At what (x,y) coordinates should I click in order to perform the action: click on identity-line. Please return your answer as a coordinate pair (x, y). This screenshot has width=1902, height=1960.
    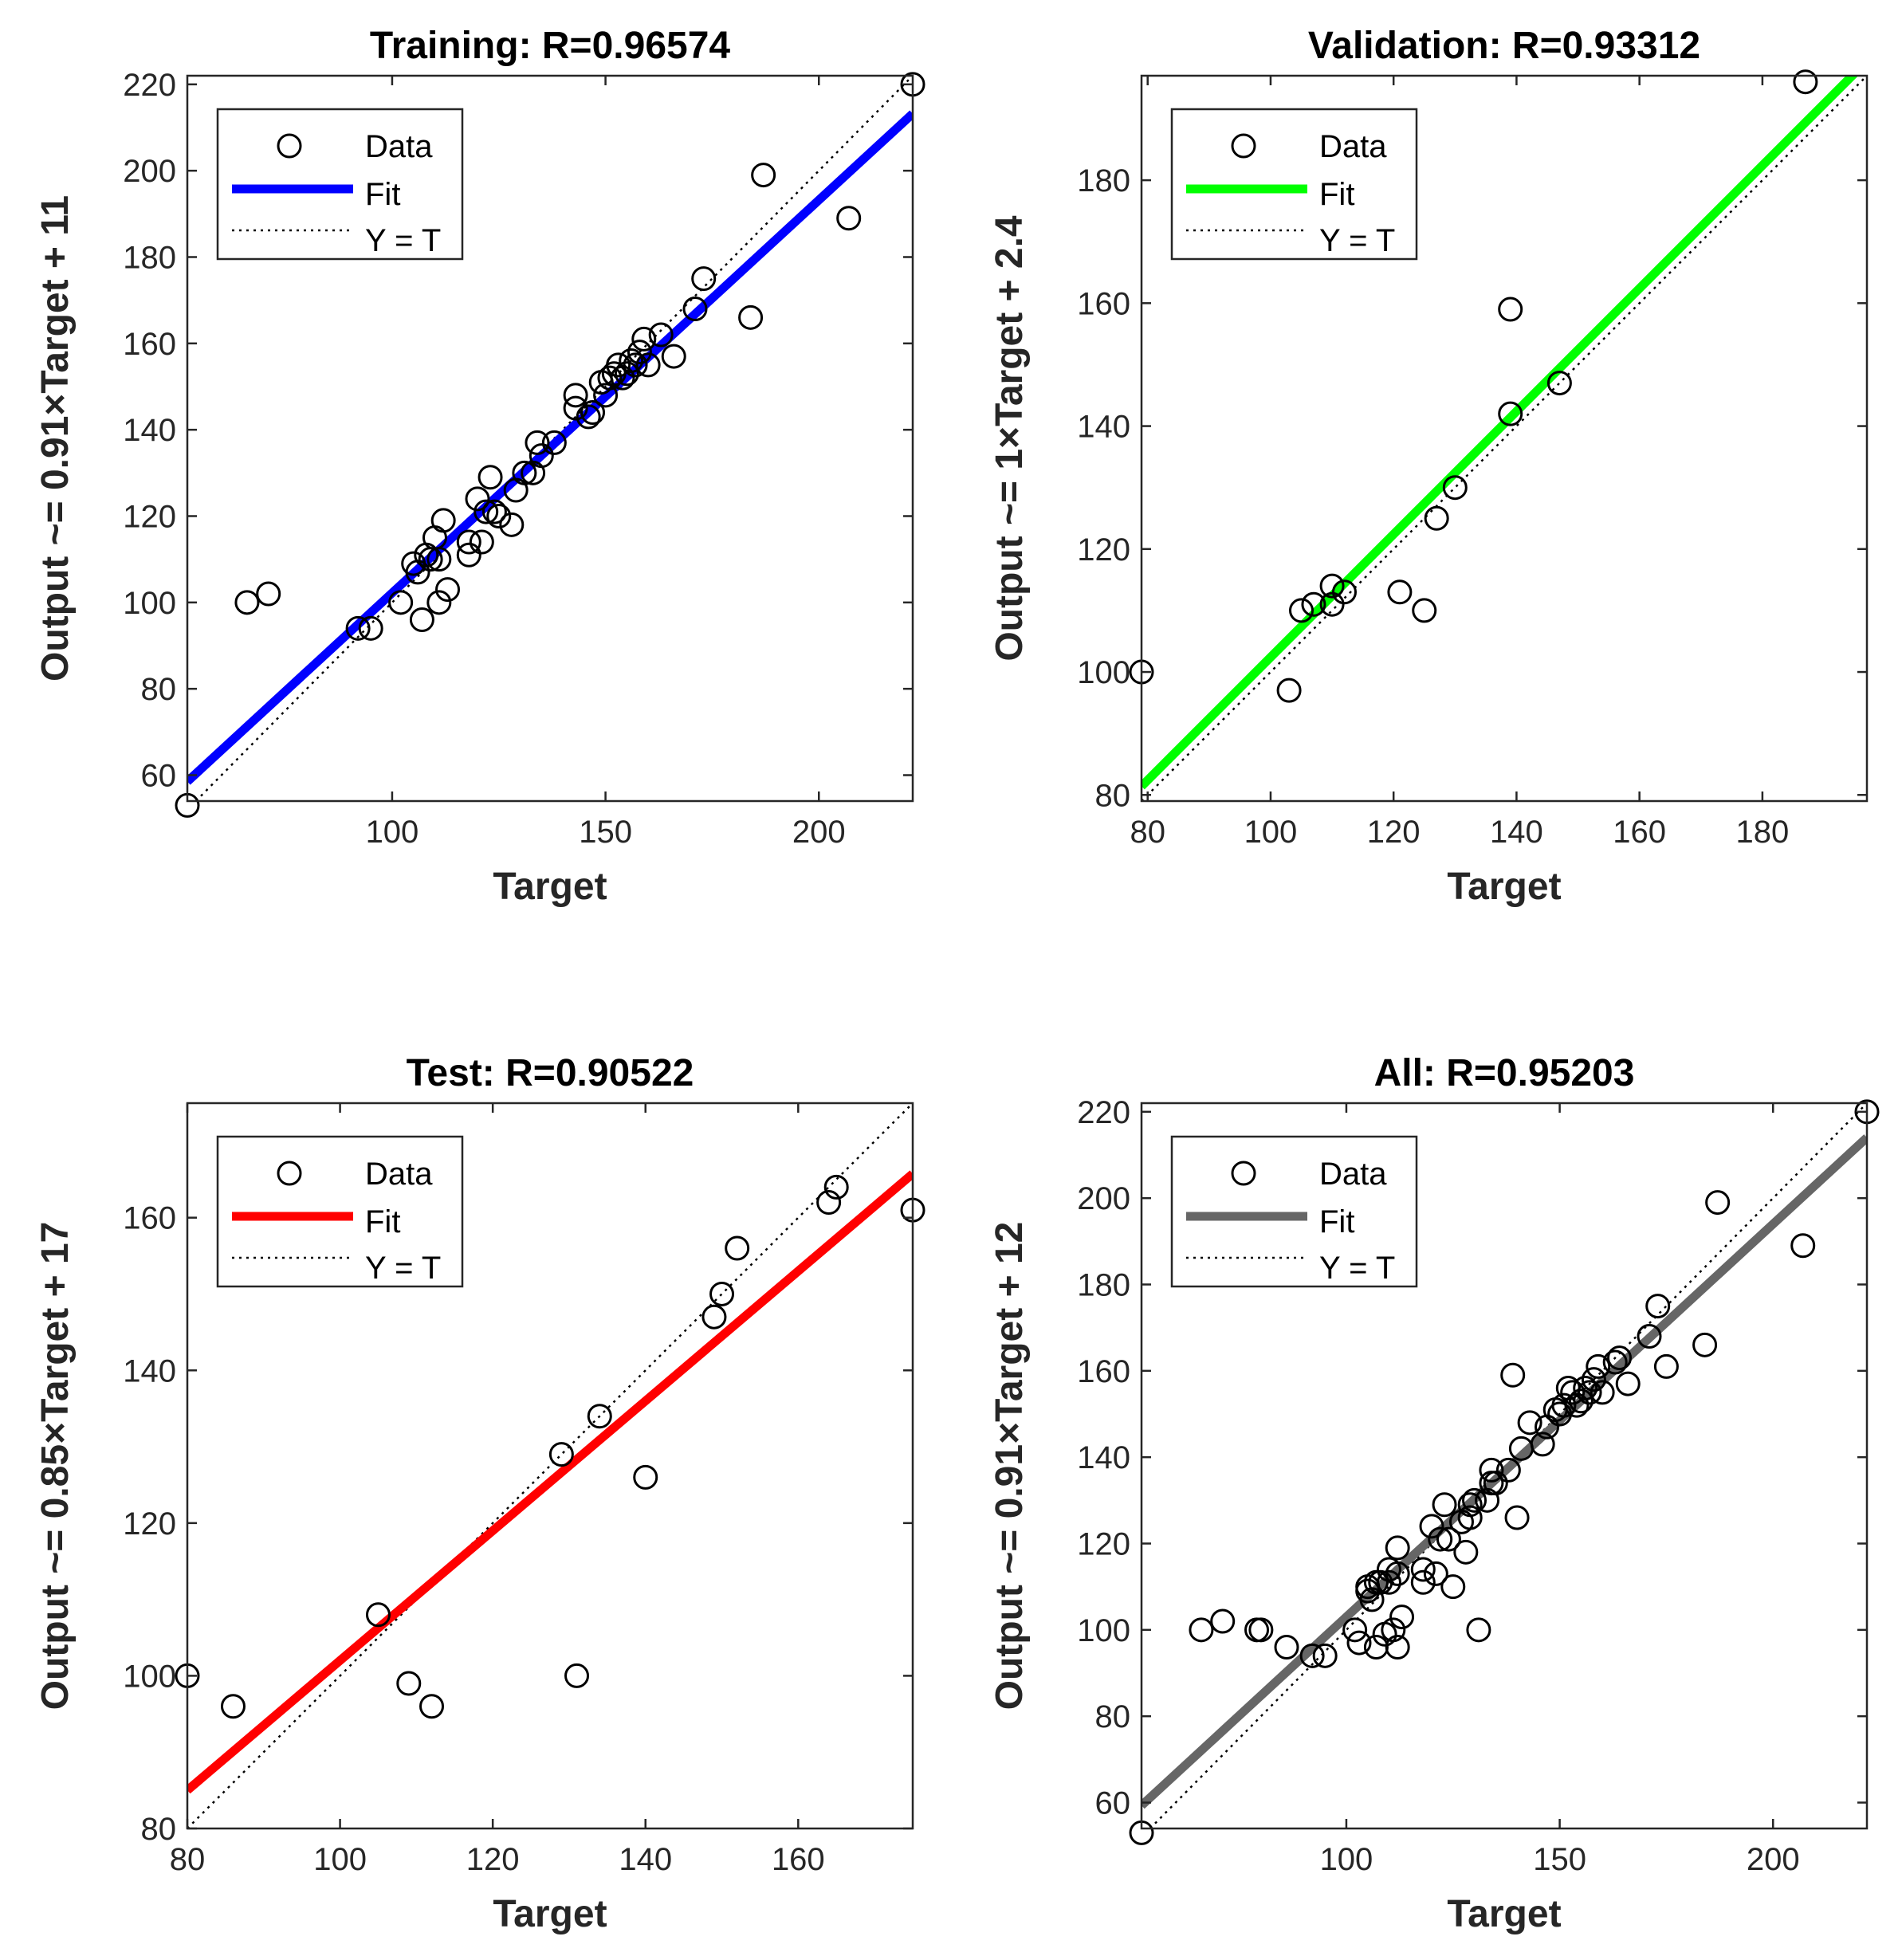
    Looking at the image, I should click on (1504, 439).